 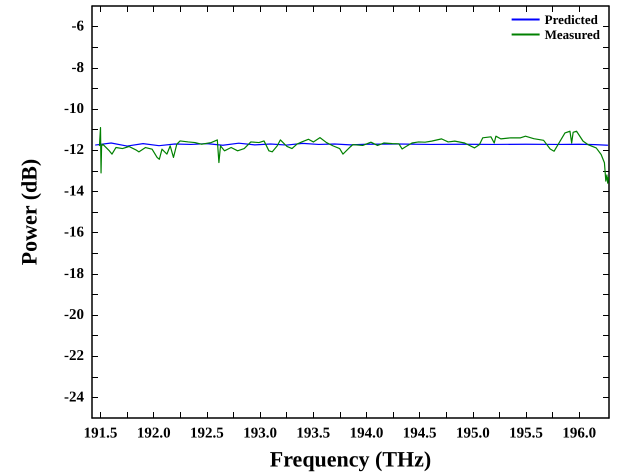 I want to click on line-series, so click(x=354, y=155).